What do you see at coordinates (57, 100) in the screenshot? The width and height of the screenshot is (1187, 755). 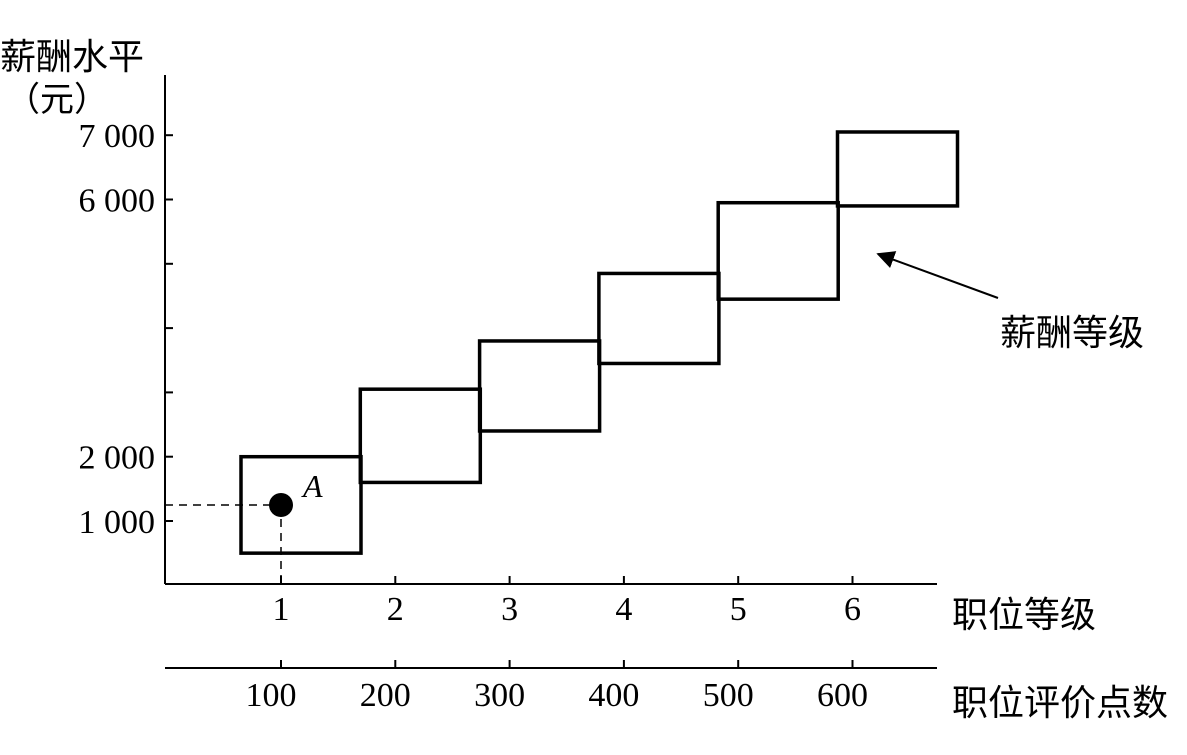 I see `y-axis-unit: （元）` at bounding box center [57, 100].